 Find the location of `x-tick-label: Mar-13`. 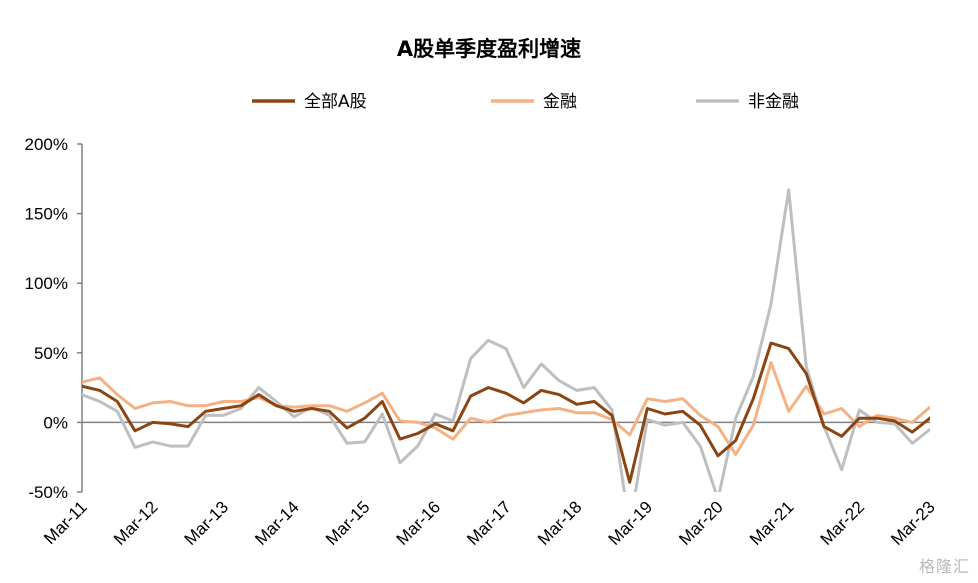

x-tick-label: Mar-13 is located at coordinates (207, 523).